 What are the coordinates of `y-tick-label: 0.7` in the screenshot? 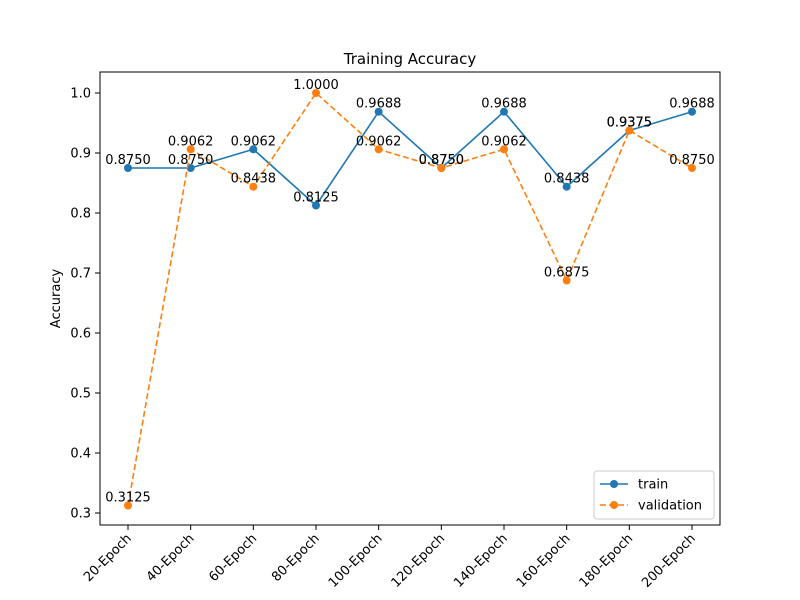 It's located at (80, 274).